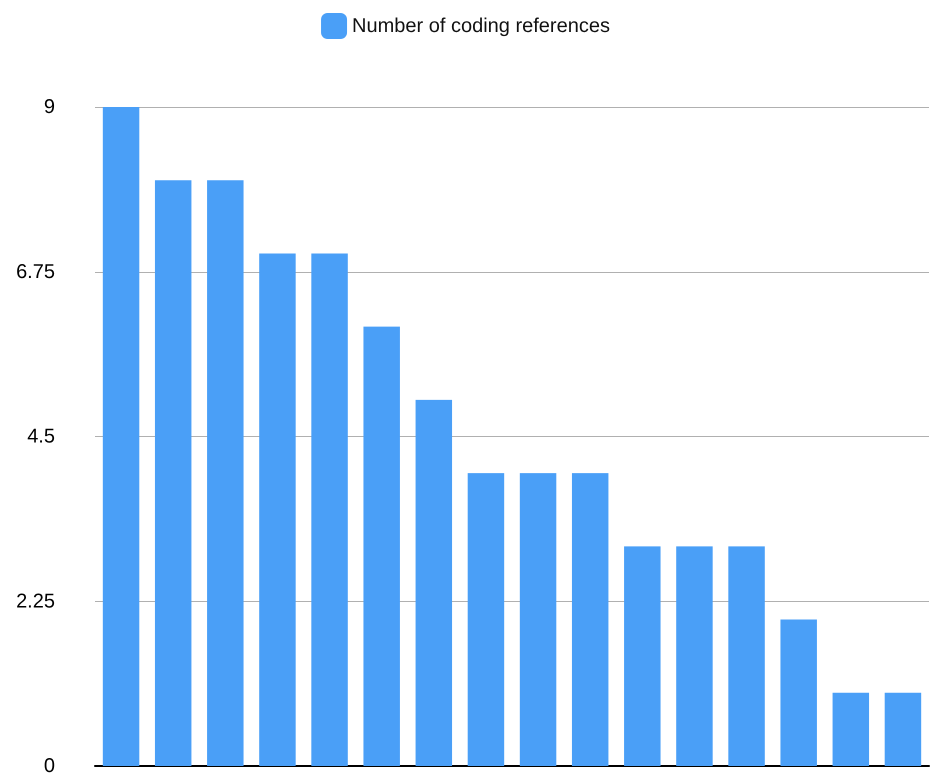  I want to click on y-tick-label: 9, so click(49, 107).